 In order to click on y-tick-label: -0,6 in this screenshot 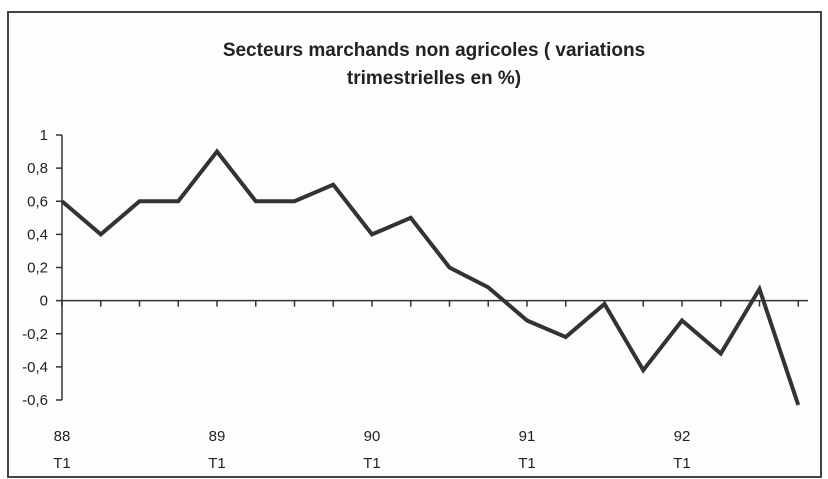, I will do `click(35, 400)`.